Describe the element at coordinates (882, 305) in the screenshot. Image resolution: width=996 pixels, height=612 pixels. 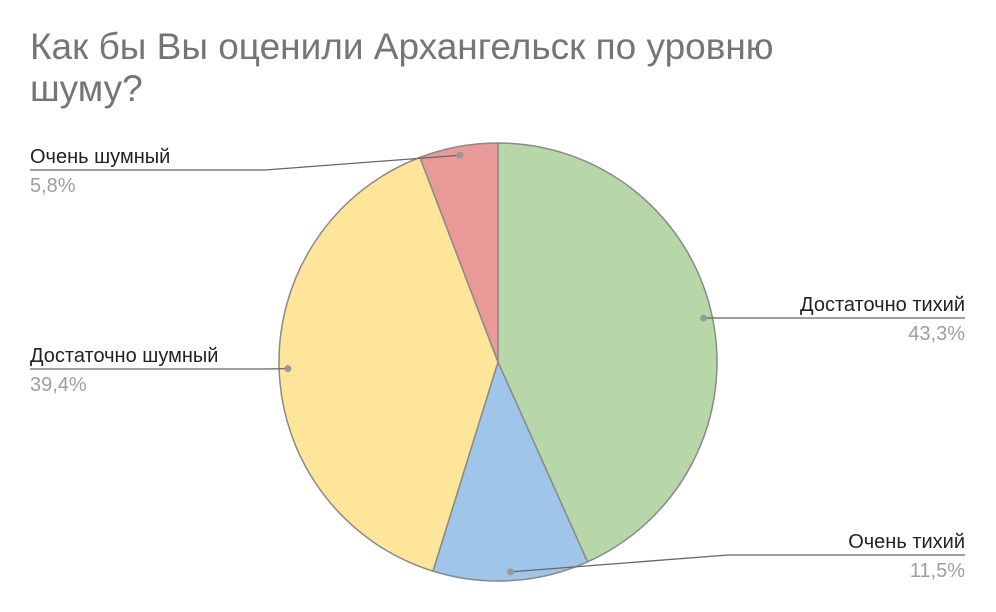
I see `slice-label: Достаточно тихий` at that location.